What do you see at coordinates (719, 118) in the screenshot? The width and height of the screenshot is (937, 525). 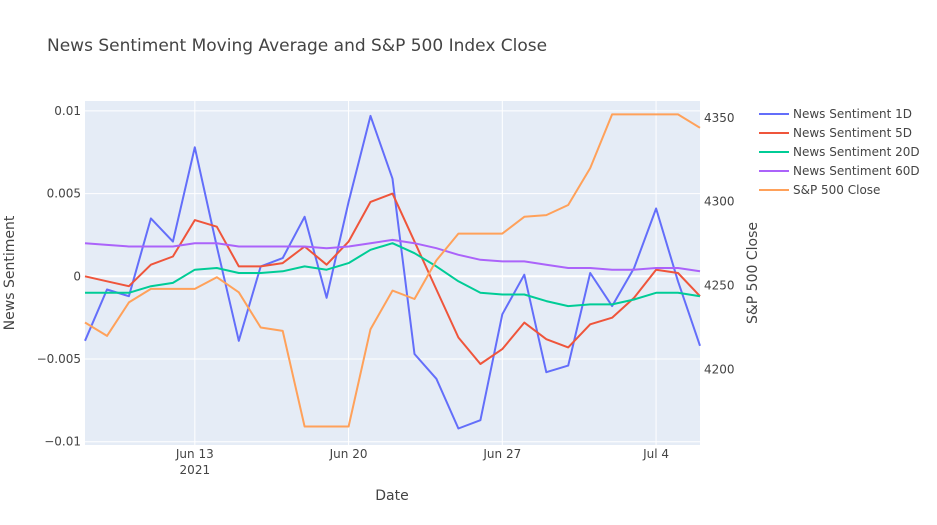 I see `y2-tick-label: 4350` at bounding box center [719, 118].